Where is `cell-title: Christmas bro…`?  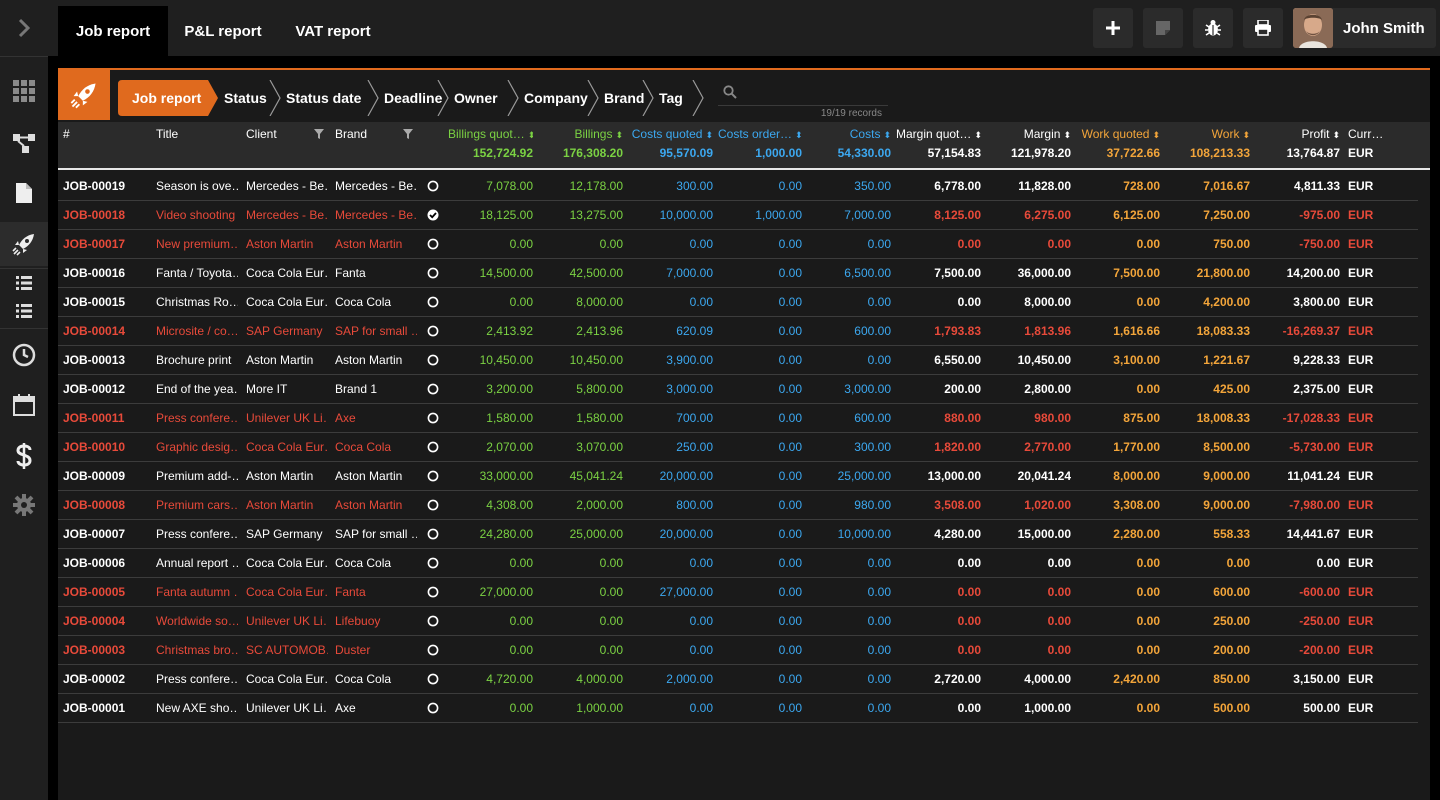 cell-title: Christmas bro… is located at coordinates (197, 650).